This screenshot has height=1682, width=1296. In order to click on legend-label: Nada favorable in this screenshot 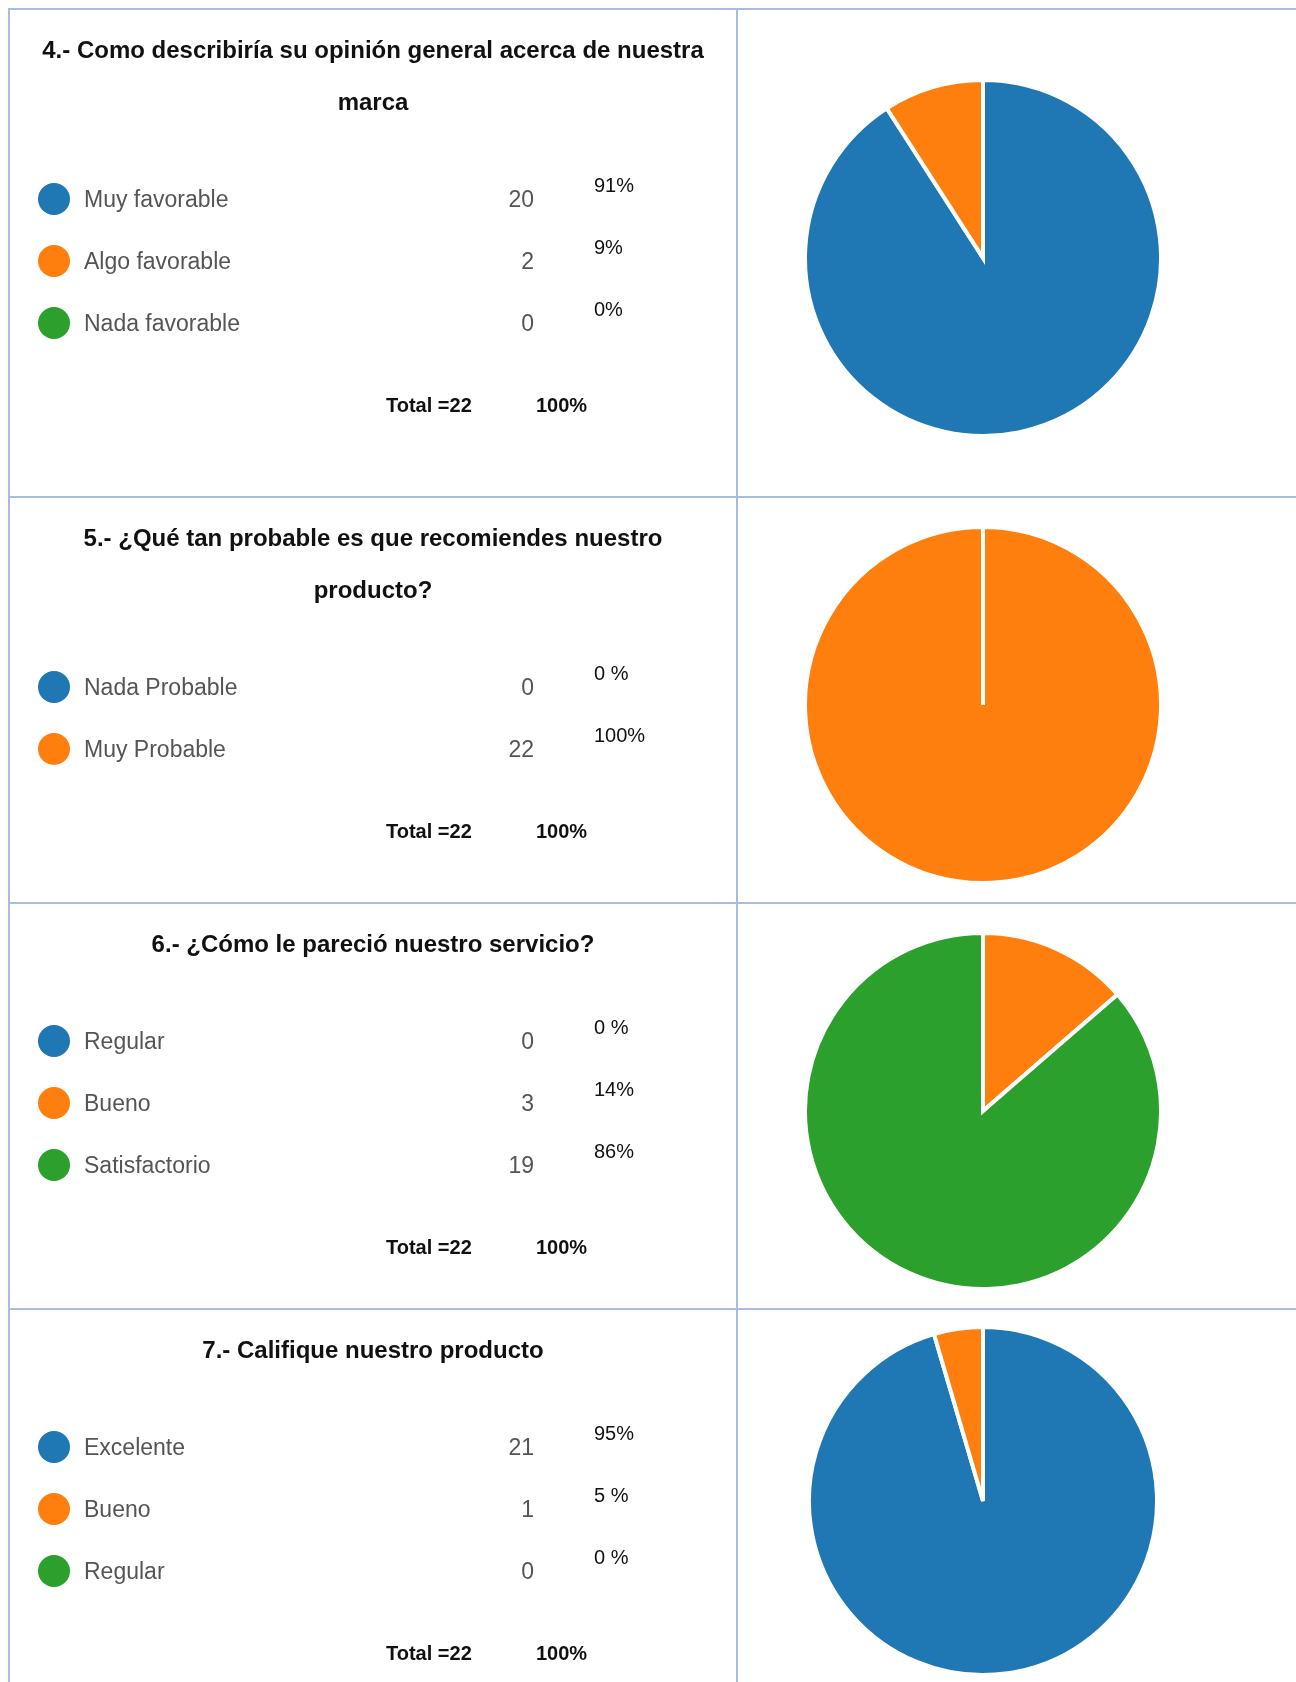, I will do `click(162, 323)`.